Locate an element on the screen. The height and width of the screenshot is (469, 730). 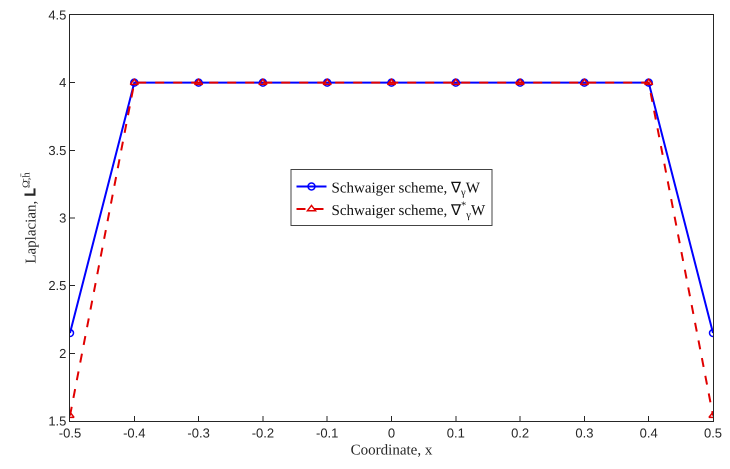
y-tick-label: 2 is located at coordinates (62, 353).